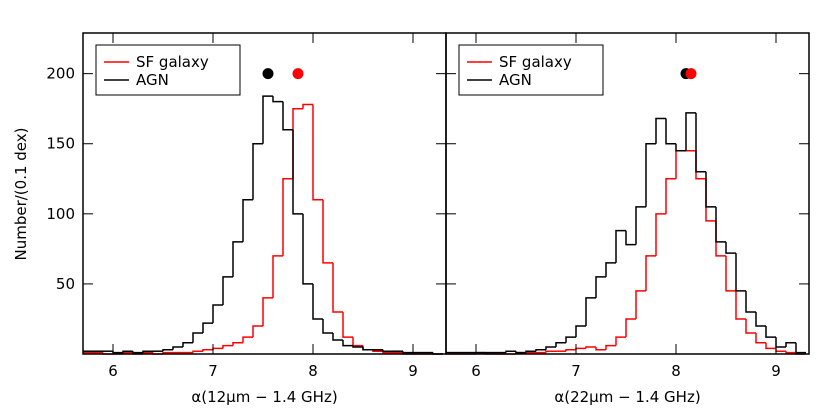 This screenshot has height=419, width=830. I want to click on y-tick-label: 50, so click(65, 284).